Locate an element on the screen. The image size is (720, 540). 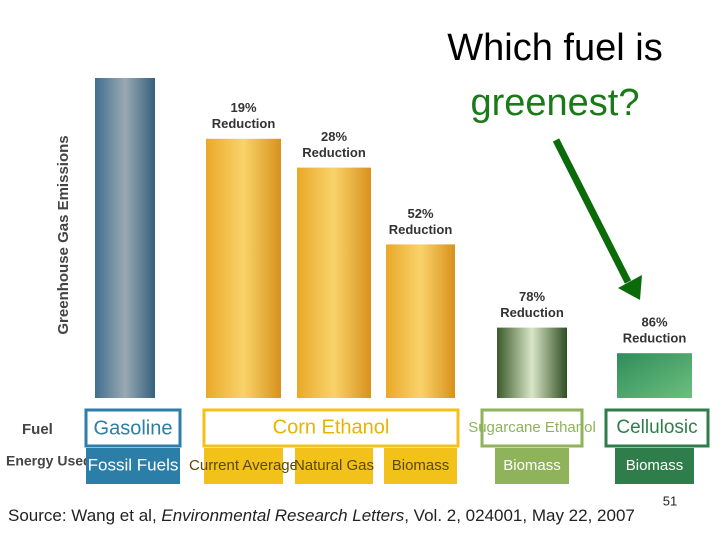
source-prefix: Source: Wang et al, is located at coordinates (84, 515).